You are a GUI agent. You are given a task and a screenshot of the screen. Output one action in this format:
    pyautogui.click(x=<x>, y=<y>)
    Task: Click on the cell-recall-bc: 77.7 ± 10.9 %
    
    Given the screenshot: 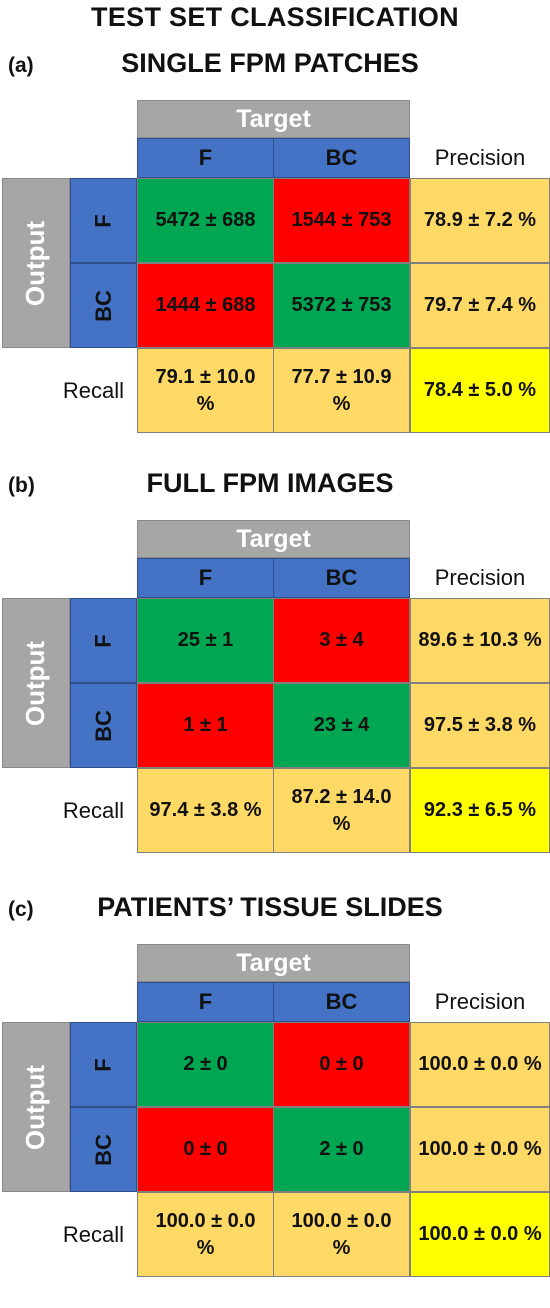 What is the action you would take?
    pyautogui.click(x=341, y=390)
    